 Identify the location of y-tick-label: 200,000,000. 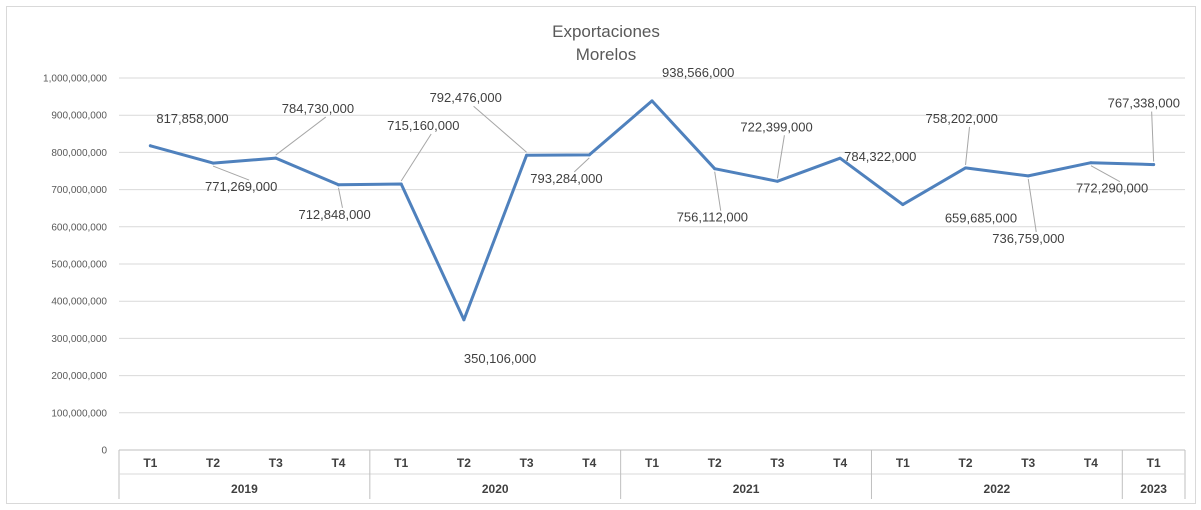
(79, 376).